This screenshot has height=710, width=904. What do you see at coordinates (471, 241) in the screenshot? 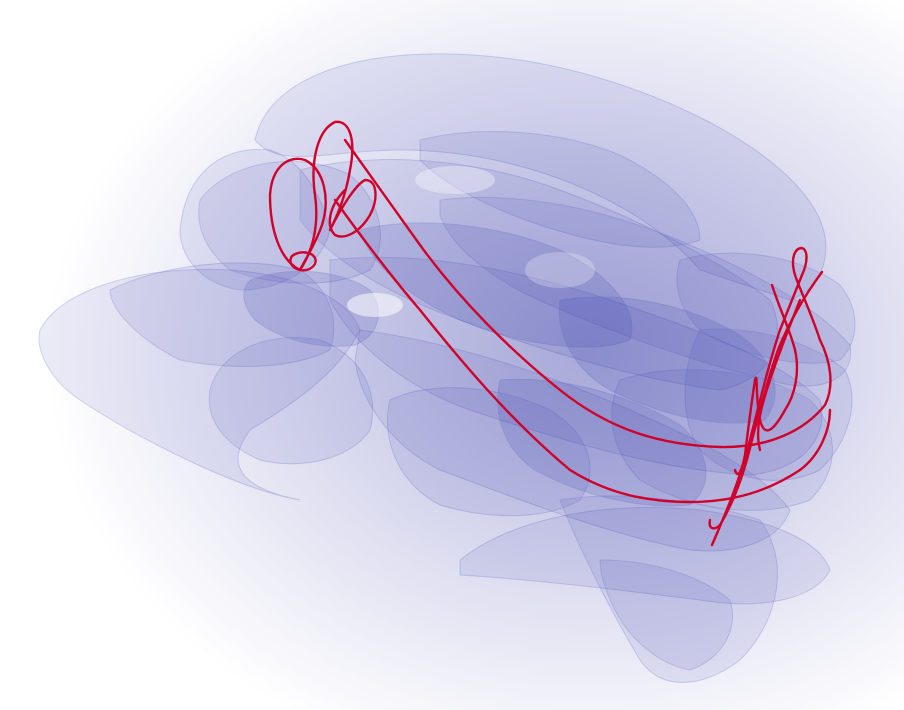
I see `highlight-regions` at bounding box center [471, 241].